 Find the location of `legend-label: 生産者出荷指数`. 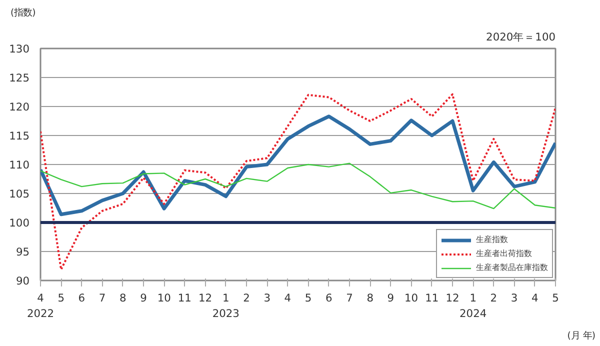

legend-label: 生産者出荷指数 is located at coordinates (504, 253).